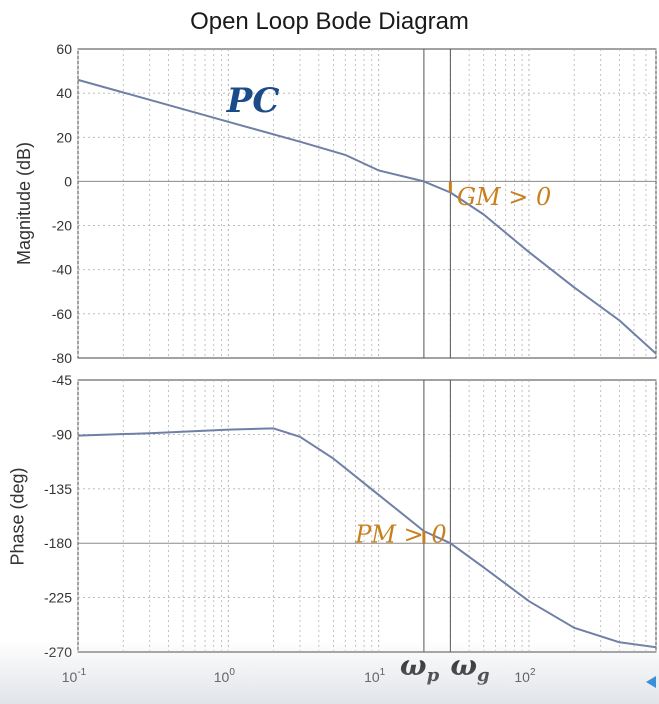 This screenshot has height=704, width=659. Describe the element at coordinates (469, 667) in the screenshot. I see `omega-g-label: ωg` at that location.